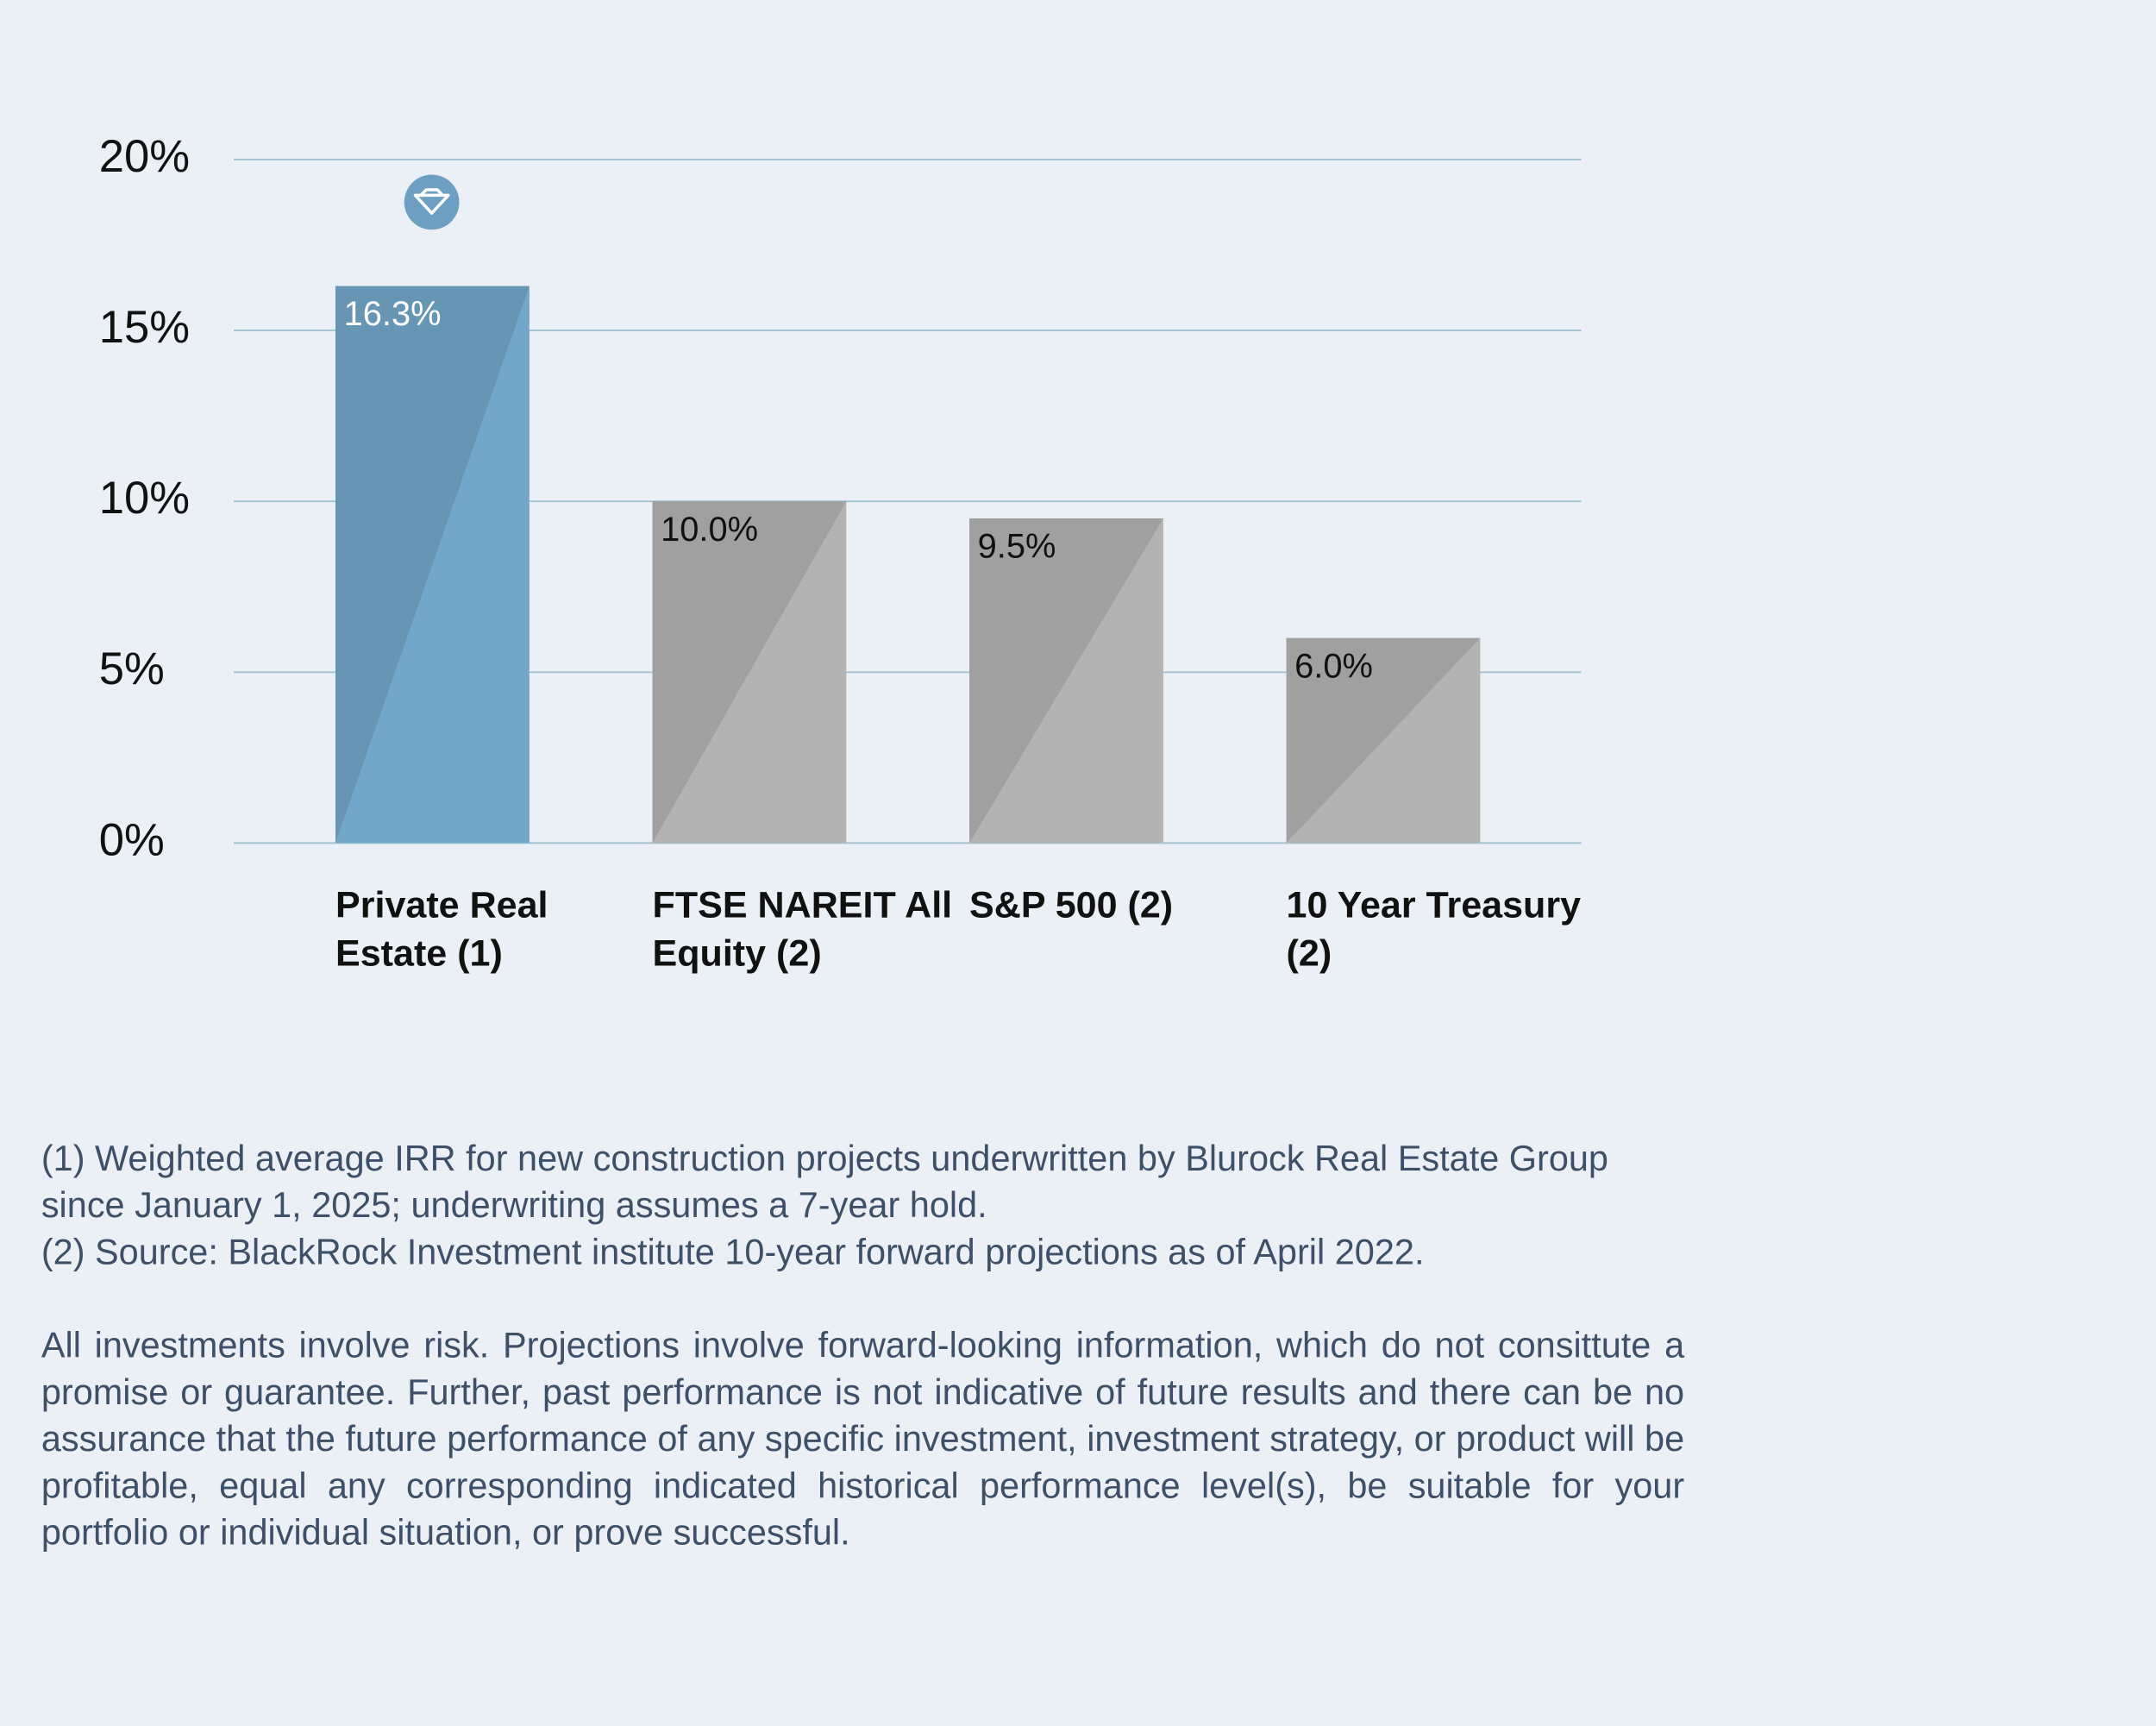  I want to click on x-tick-label: 10 Year Treasury (2), so click(1434, 929).